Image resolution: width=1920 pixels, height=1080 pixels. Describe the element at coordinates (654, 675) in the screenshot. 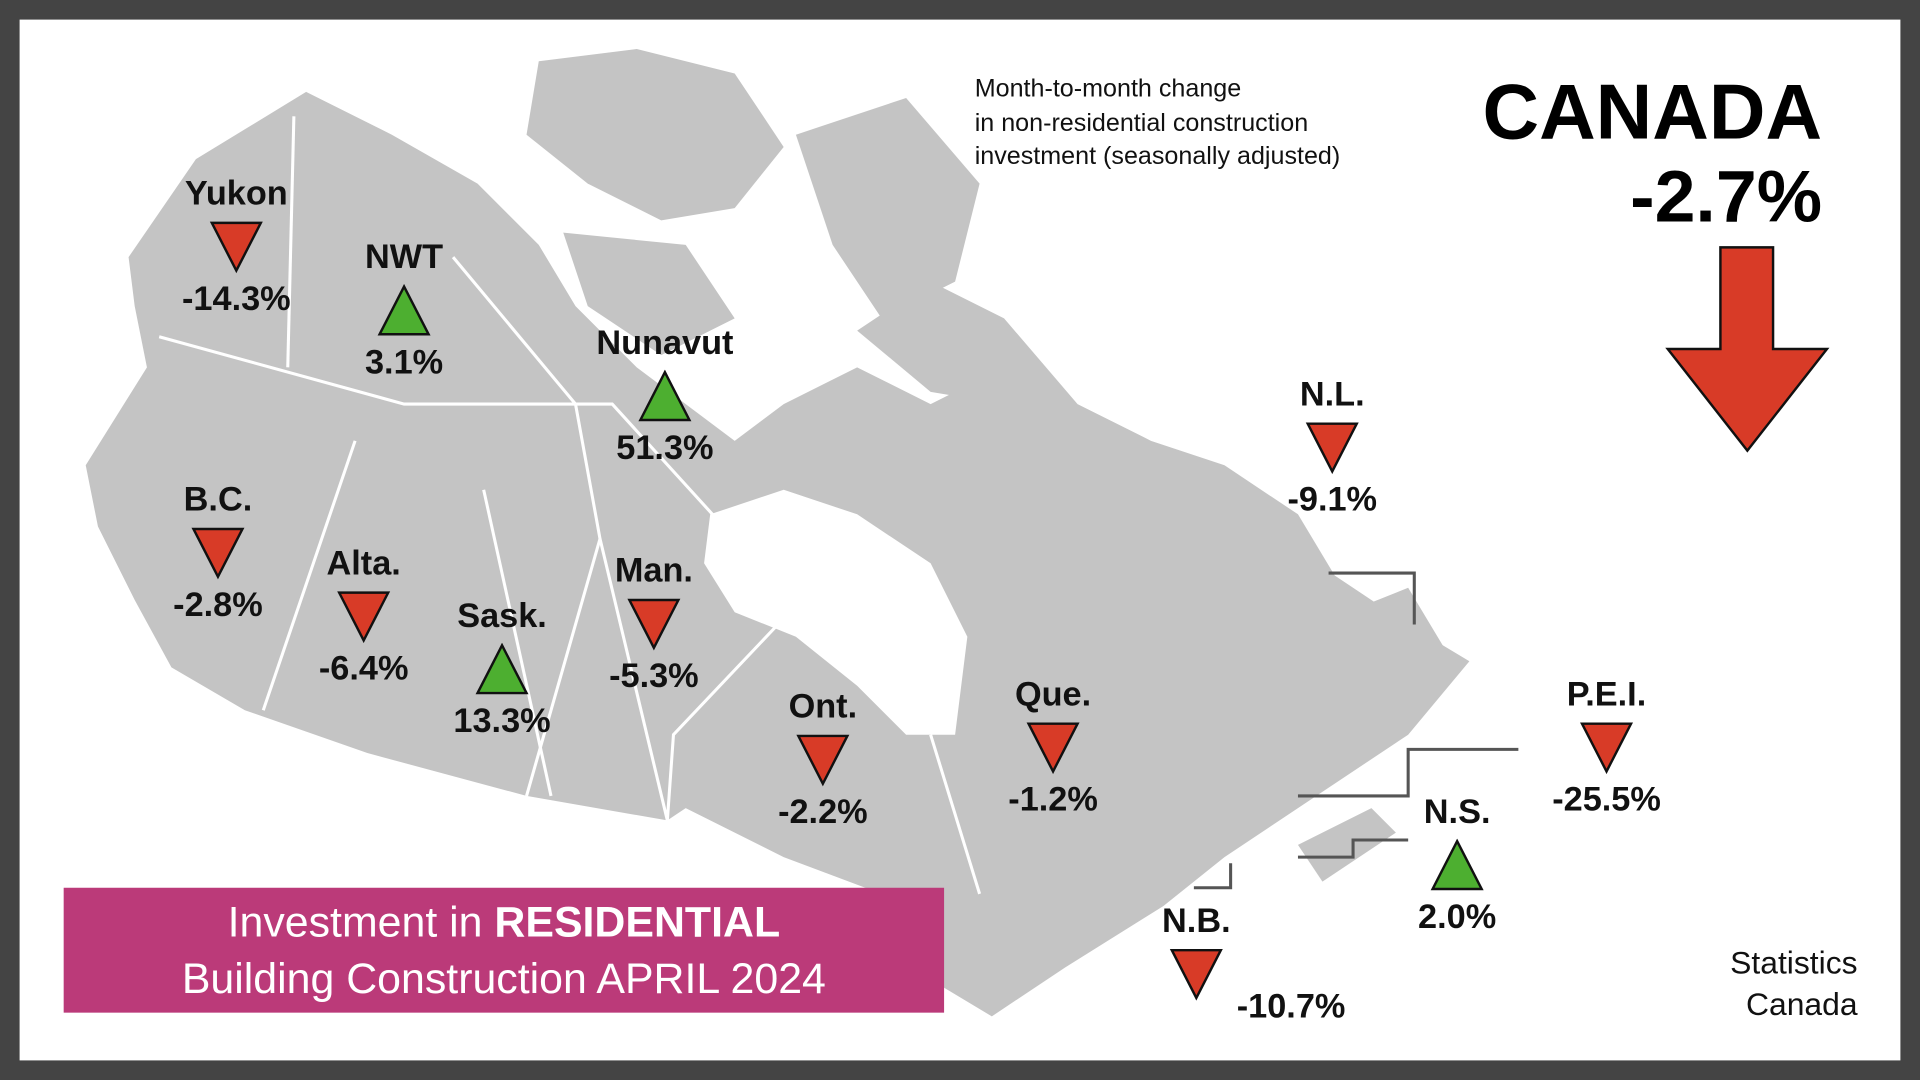

I see `region-value: -5.3%` at that location.